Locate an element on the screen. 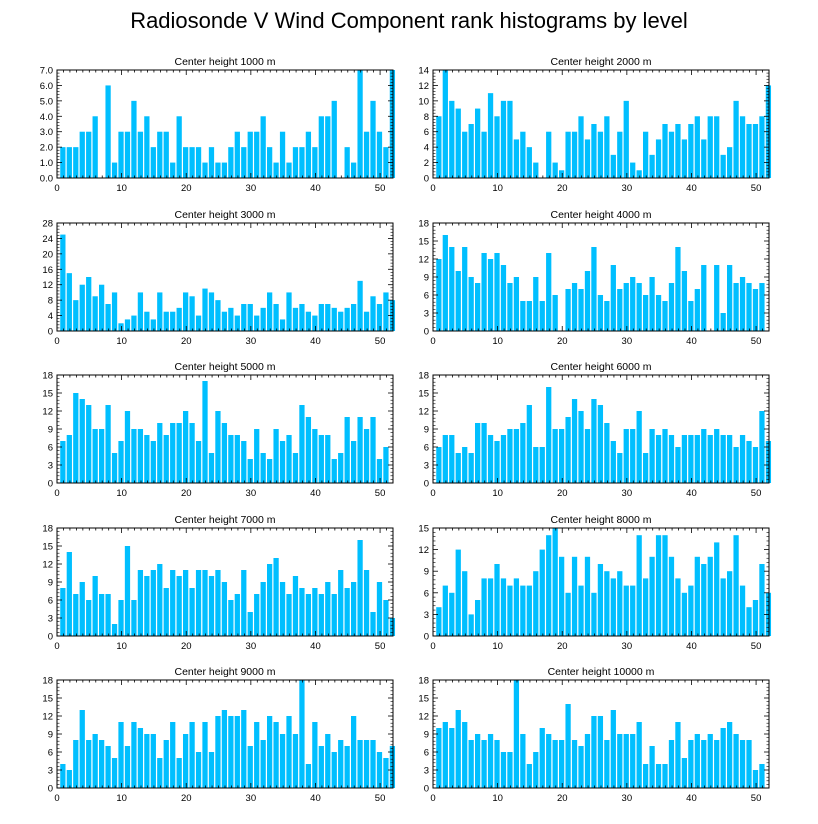 Image resolution: width=818 pixels, height=824 pixels. y-tick-label: 12 is located at coordinates (423, 717).